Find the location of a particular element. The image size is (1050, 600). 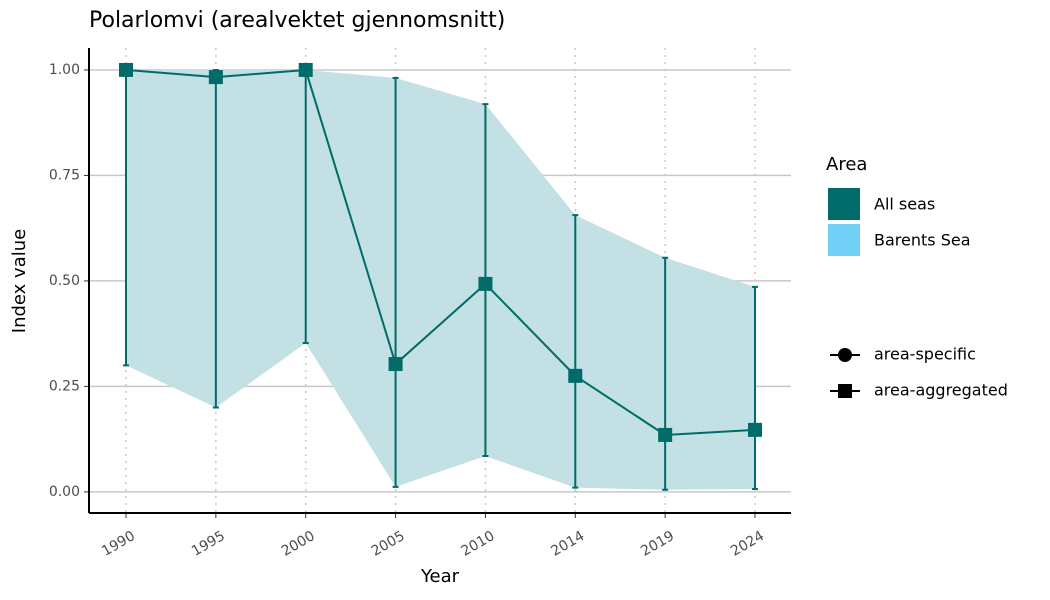

x-tick-label: 1990 is located at coordinates (118, 544).